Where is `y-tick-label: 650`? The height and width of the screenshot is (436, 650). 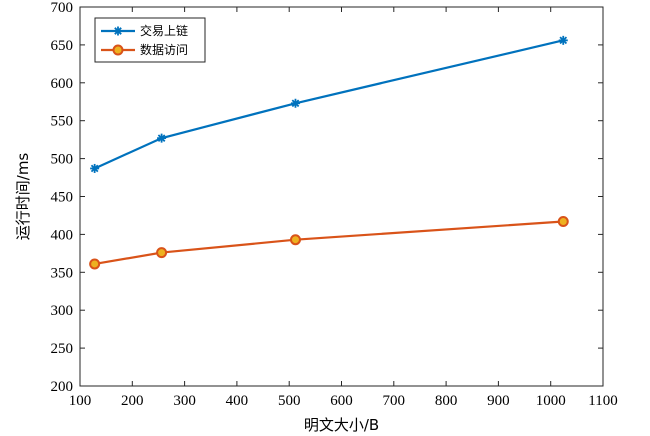
y-tick-label: 650 is located at coordinates (62, 46).